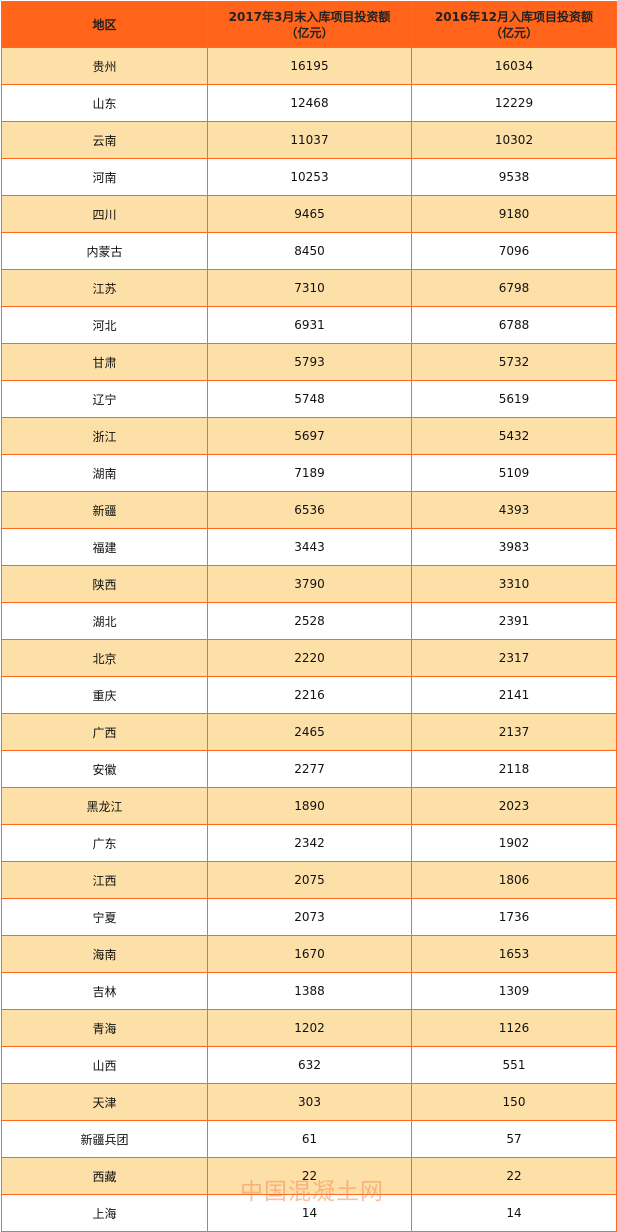 This screenshot has height=1232, width=617. I want to click on cell-region: 西藏, so click(104, 1176).